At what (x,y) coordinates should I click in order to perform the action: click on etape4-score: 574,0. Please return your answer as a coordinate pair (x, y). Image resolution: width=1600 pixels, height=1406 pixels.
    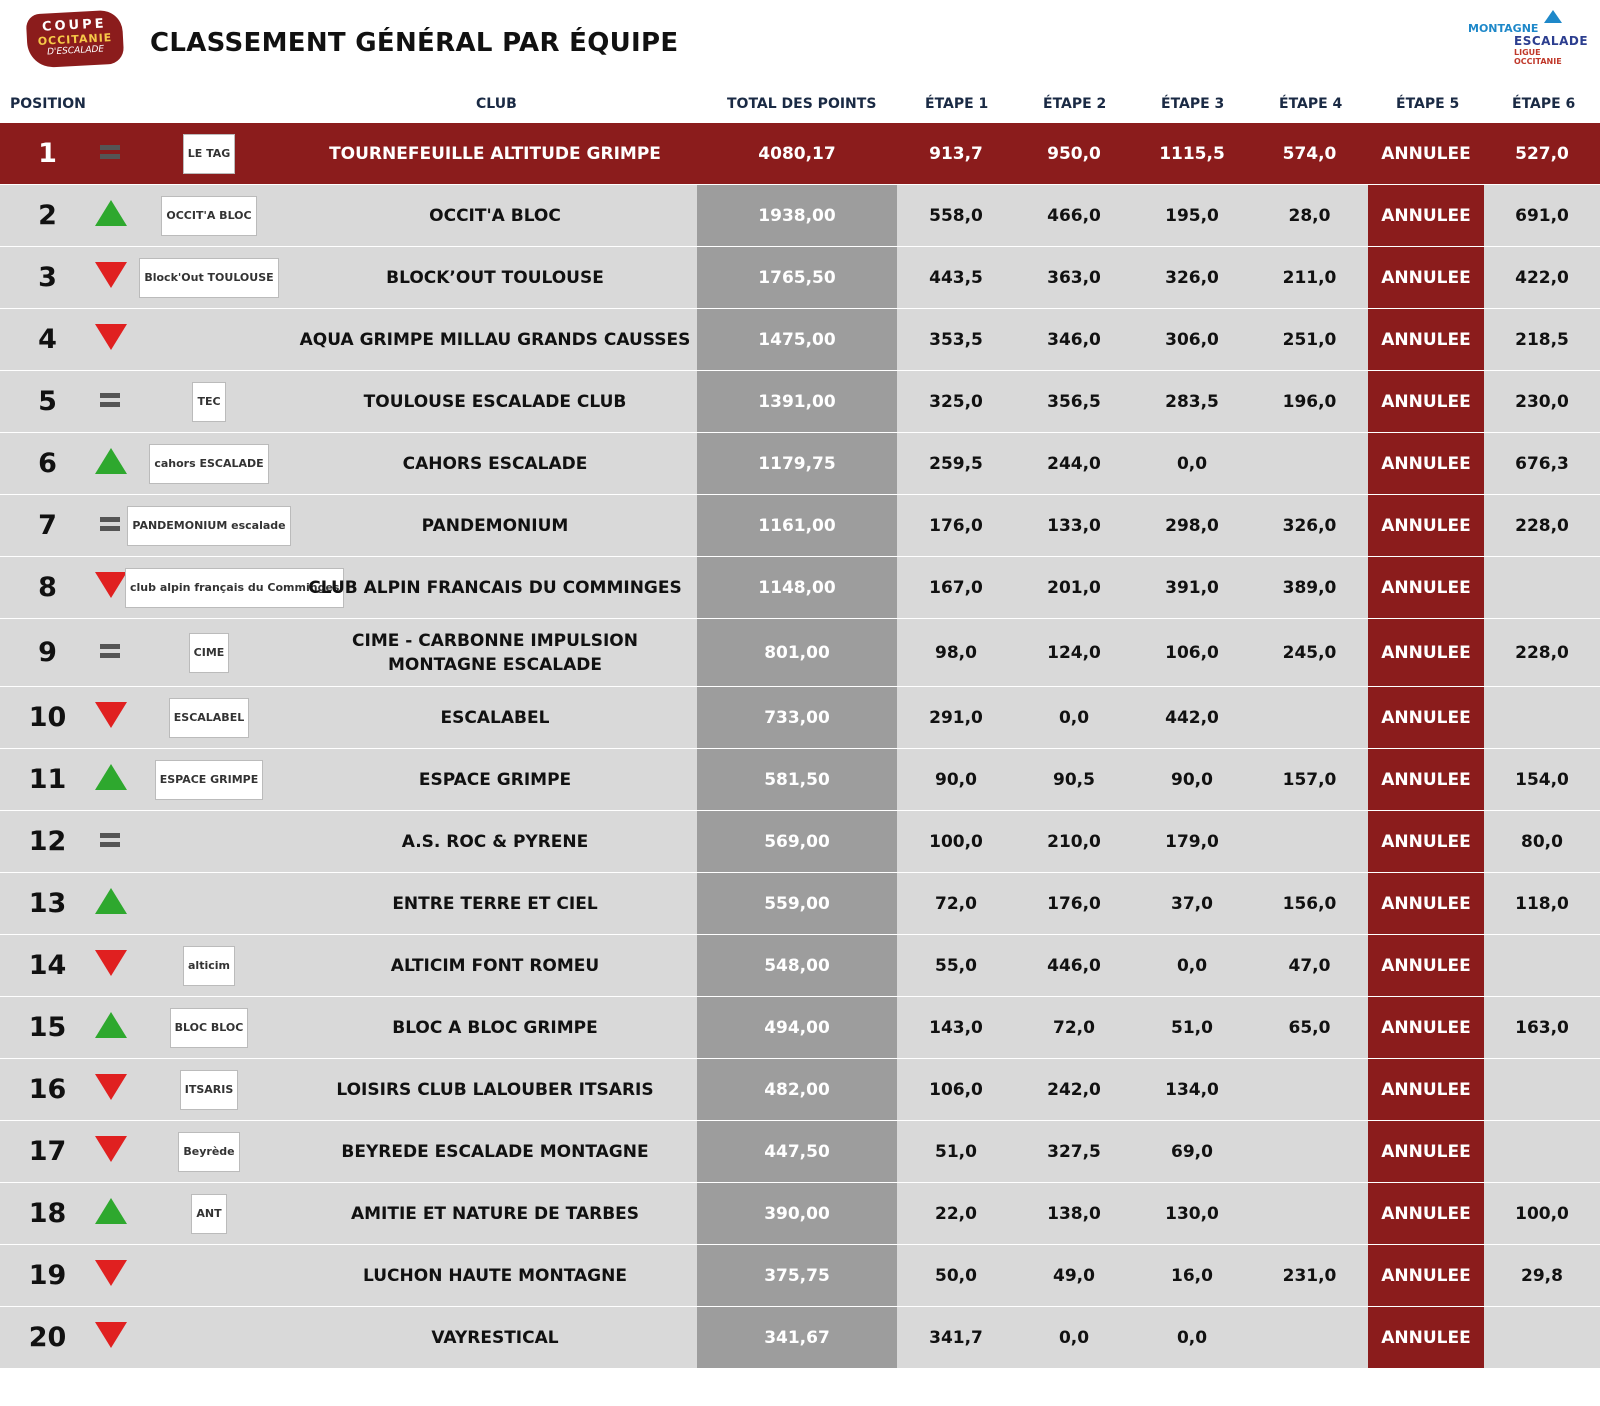
    Looking at the image, I should click on (1309, 154).